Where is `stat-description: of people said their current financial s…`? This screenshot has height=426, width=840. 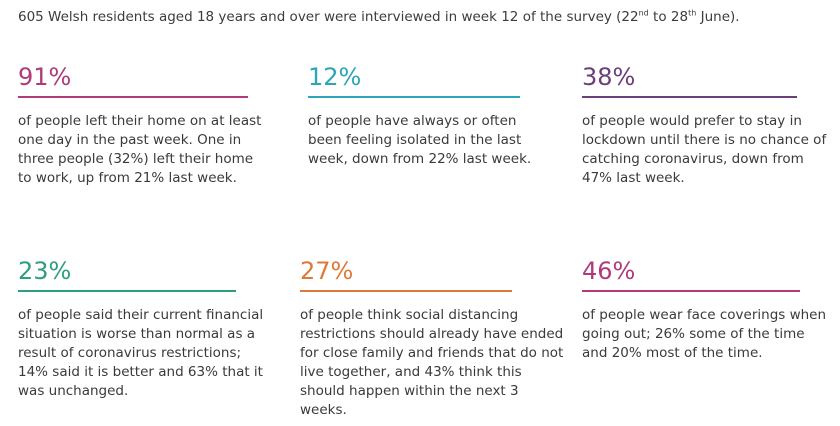 stat-description: of people said their current financial s… is located at coordinates (141, 353).